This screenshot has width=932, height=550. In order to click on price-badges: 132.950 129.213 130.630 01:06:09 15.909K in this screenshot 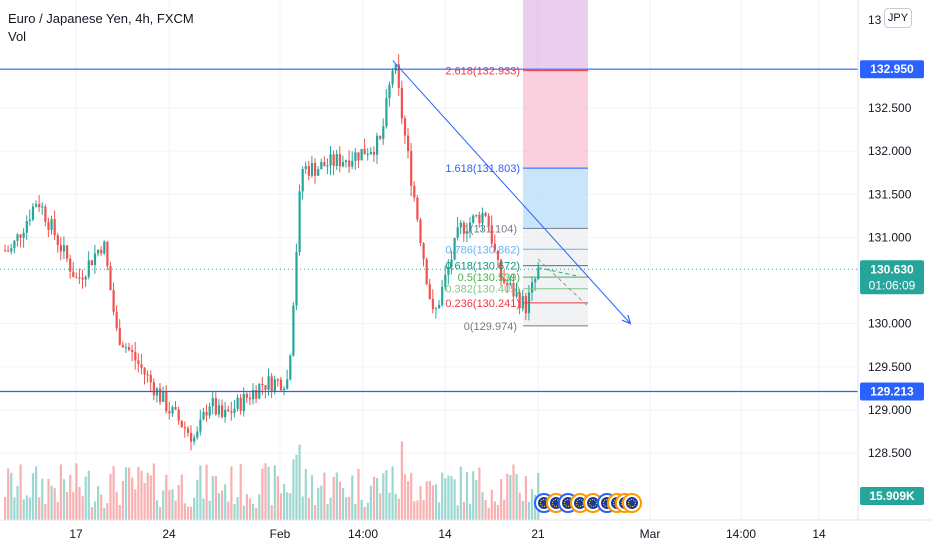, I will do `click(892, 282)`.